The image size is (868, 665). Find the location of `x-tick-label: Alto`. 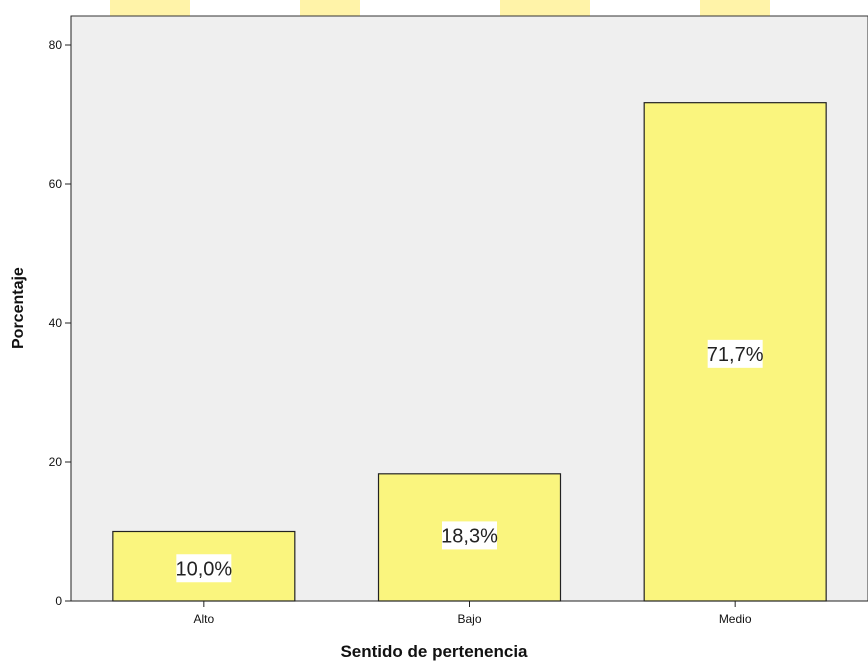

x-tick-label: Alto is located at coordinates (203, 619).